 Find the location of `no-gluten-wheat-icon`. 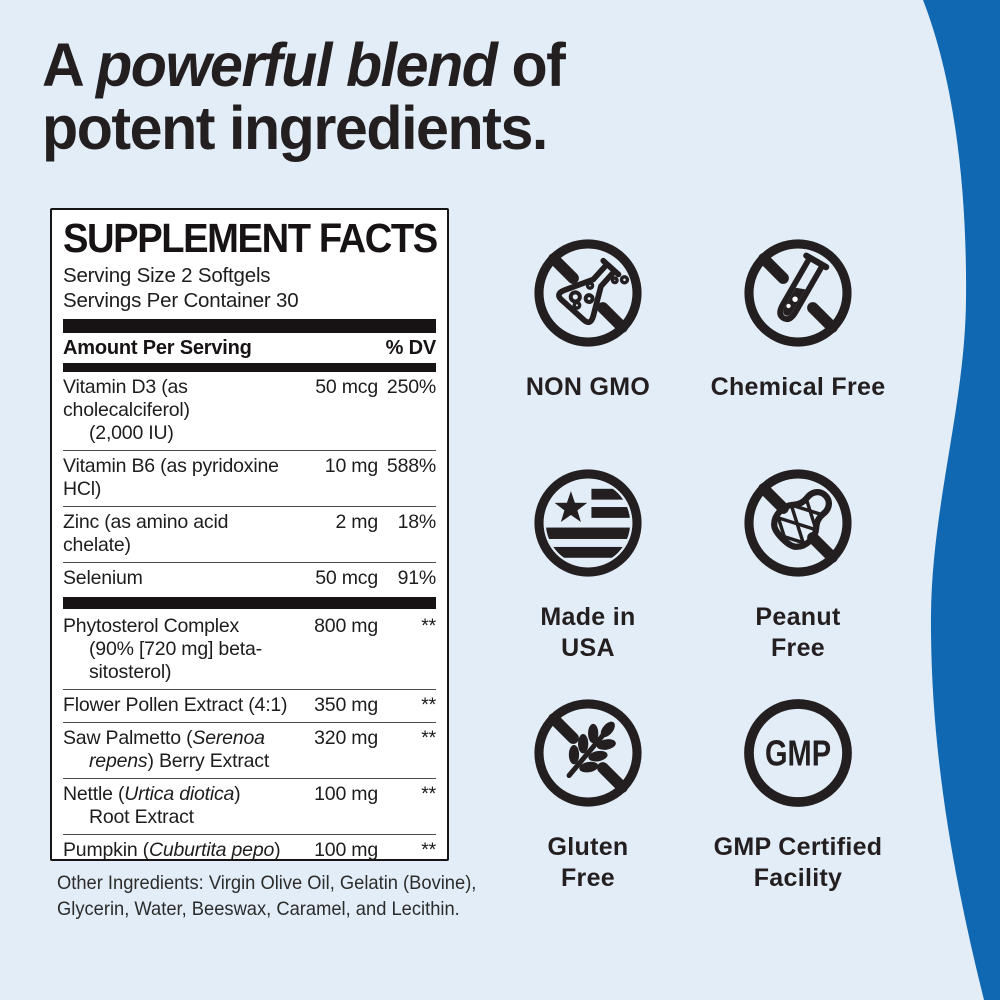

no-gluten-wheat-icon is located at coordinates (588, 753).